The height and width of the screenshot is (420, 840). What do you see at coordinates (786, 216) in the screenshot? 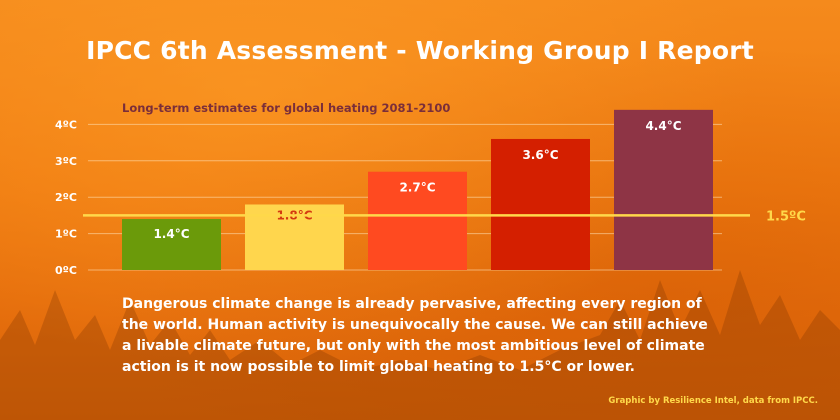
I see `reference-line-label: 1.5ºC` at bounding box center [786, 216].